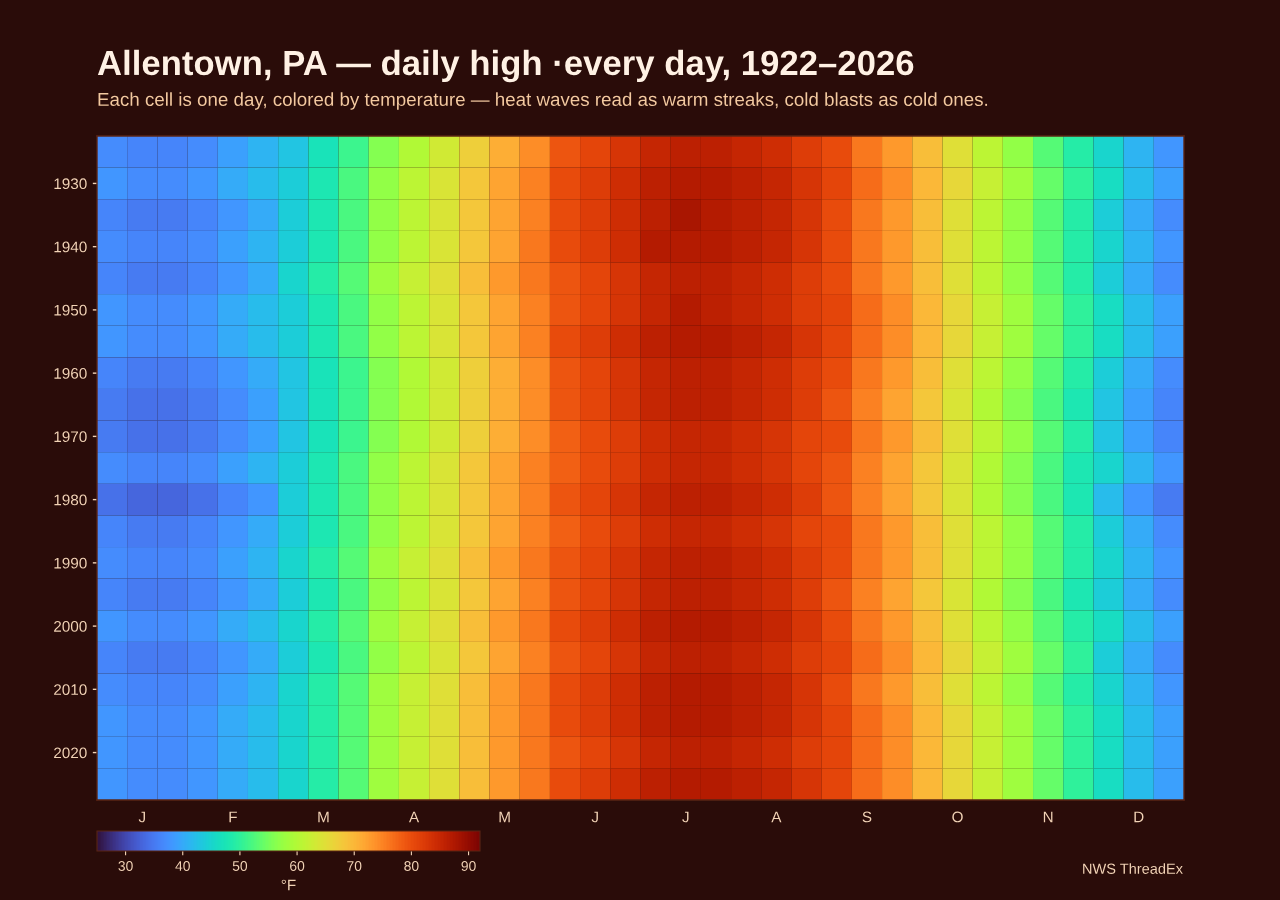  I want to click on color-bar-label: 70, so click(354, 866).